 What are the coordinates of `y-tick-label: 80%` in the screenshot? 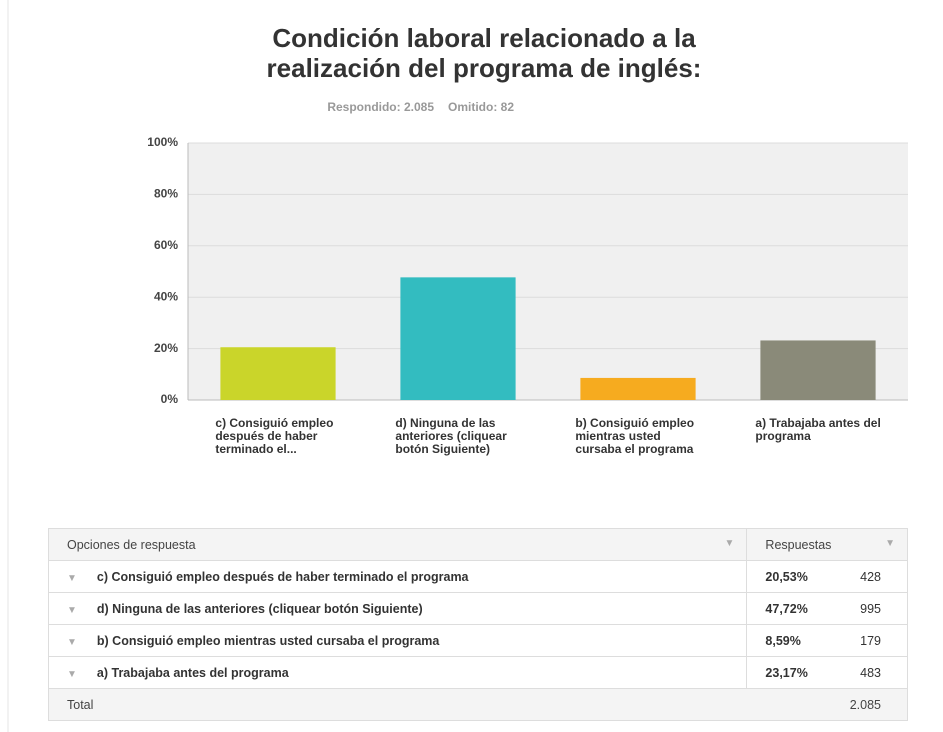 It's located at (166, 194).